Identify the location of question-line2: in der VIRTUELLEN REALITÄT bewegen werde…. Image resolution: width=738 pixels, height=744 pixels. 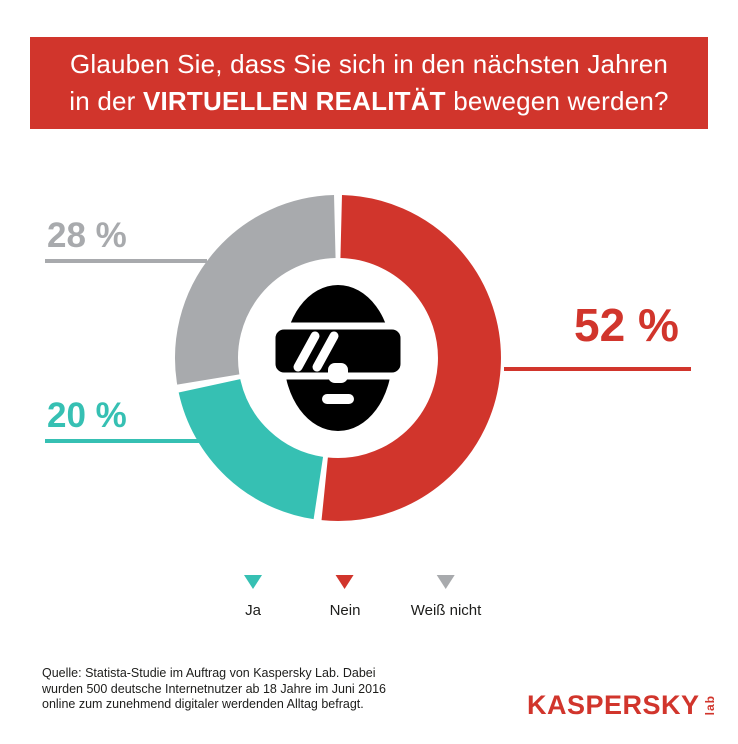
(368, 101).